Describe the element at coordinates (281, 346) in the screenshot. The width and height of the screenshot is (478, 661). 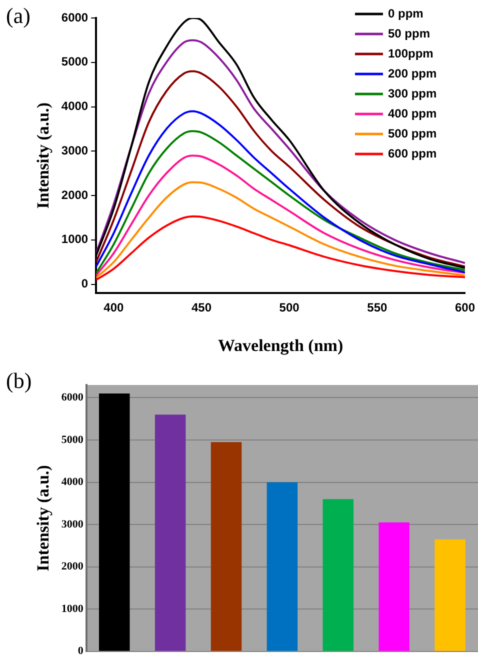
I see `x-axis-title: Wavelength (nm)` at that location.